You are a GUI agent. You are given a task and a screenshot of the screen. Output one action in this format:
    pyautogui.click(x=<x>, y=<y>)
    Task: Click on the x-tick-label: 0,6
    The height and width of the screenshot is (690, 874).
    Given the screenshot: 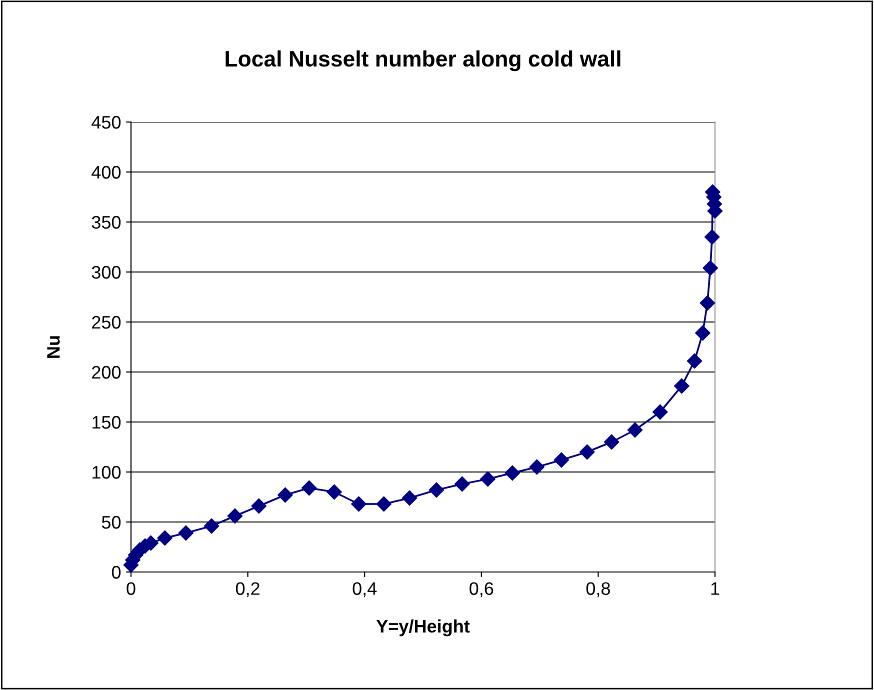 What is the action you would take?
    pyautogui.click(x=482, y=590)
    